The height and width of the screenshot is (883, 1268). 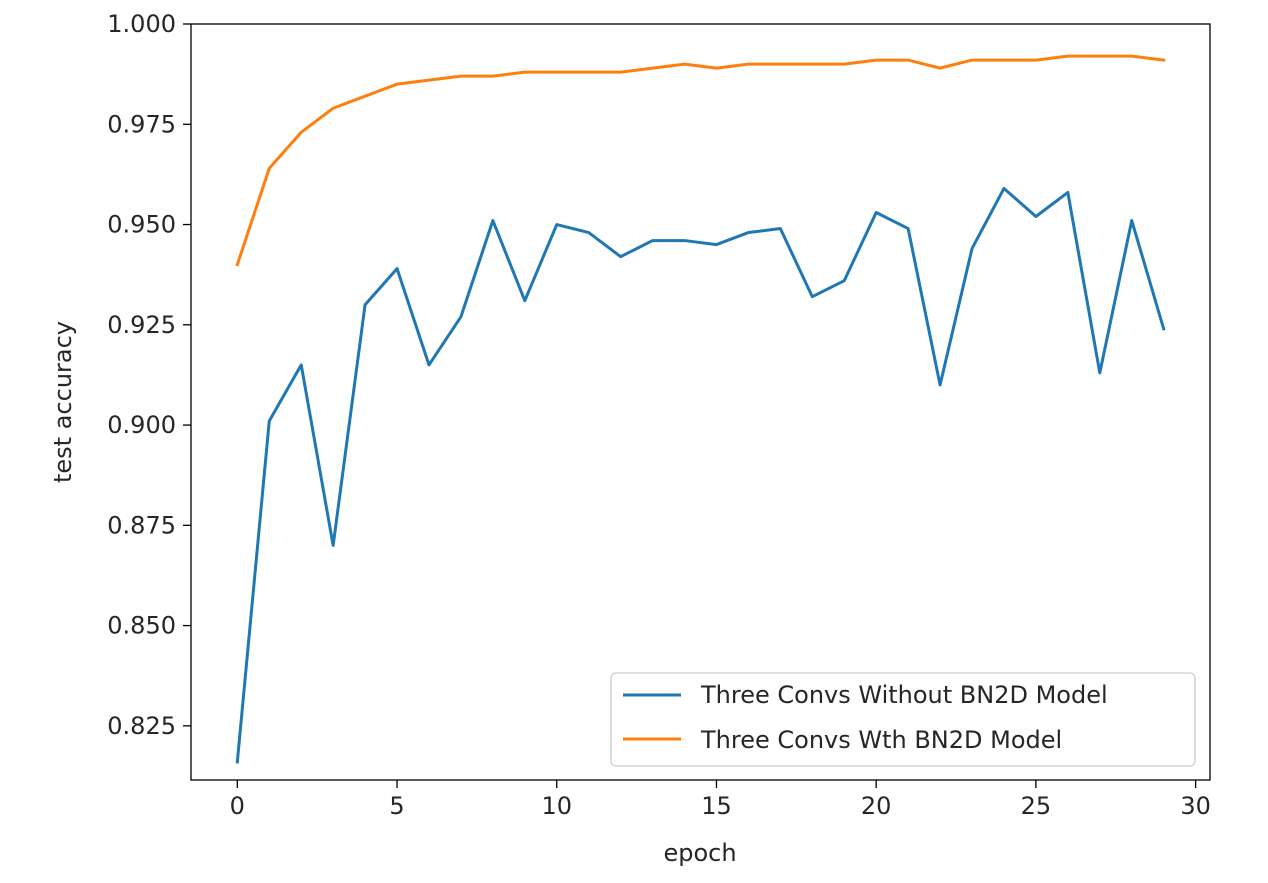 I want to click on legend-label-without-bn2d: Three Convs Without BN2D Model, so click(x=904, y=695).